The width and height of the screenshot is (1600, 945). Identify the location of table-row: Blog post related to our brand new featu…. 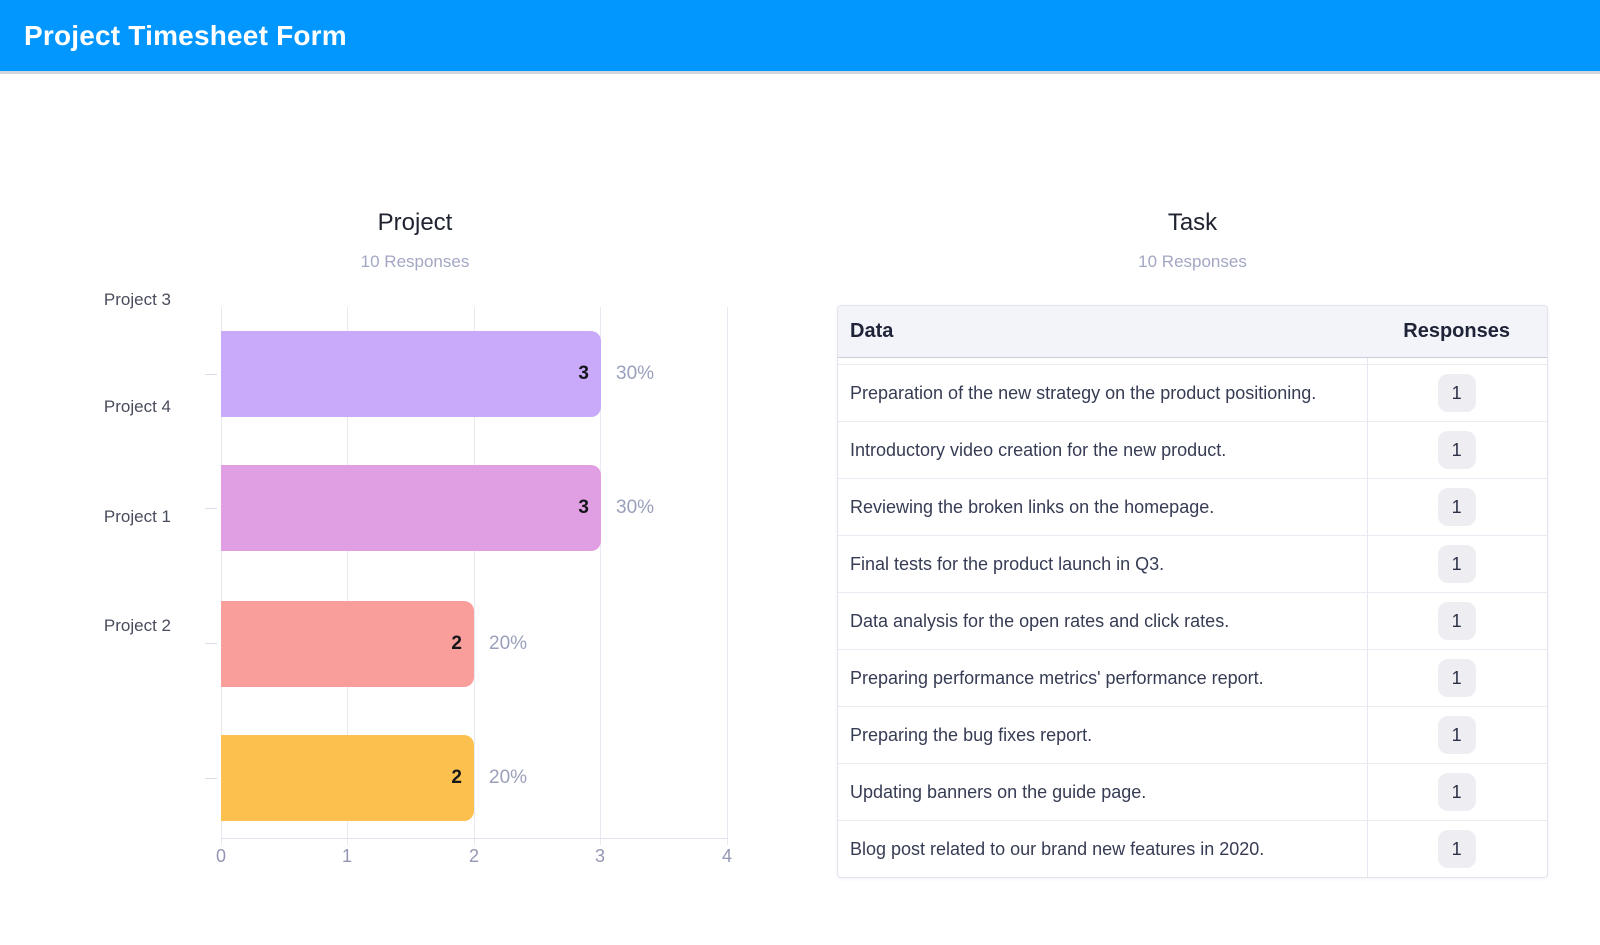
(1192, 848).